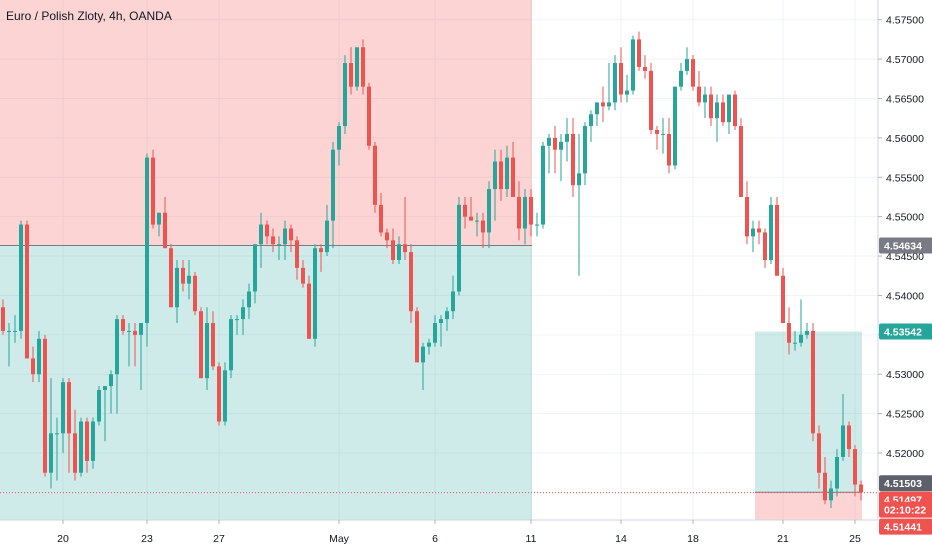 The height and width of the screenshot is (550, 932). I want to click on price-tick-label: 4.52500, so click(905, 415).